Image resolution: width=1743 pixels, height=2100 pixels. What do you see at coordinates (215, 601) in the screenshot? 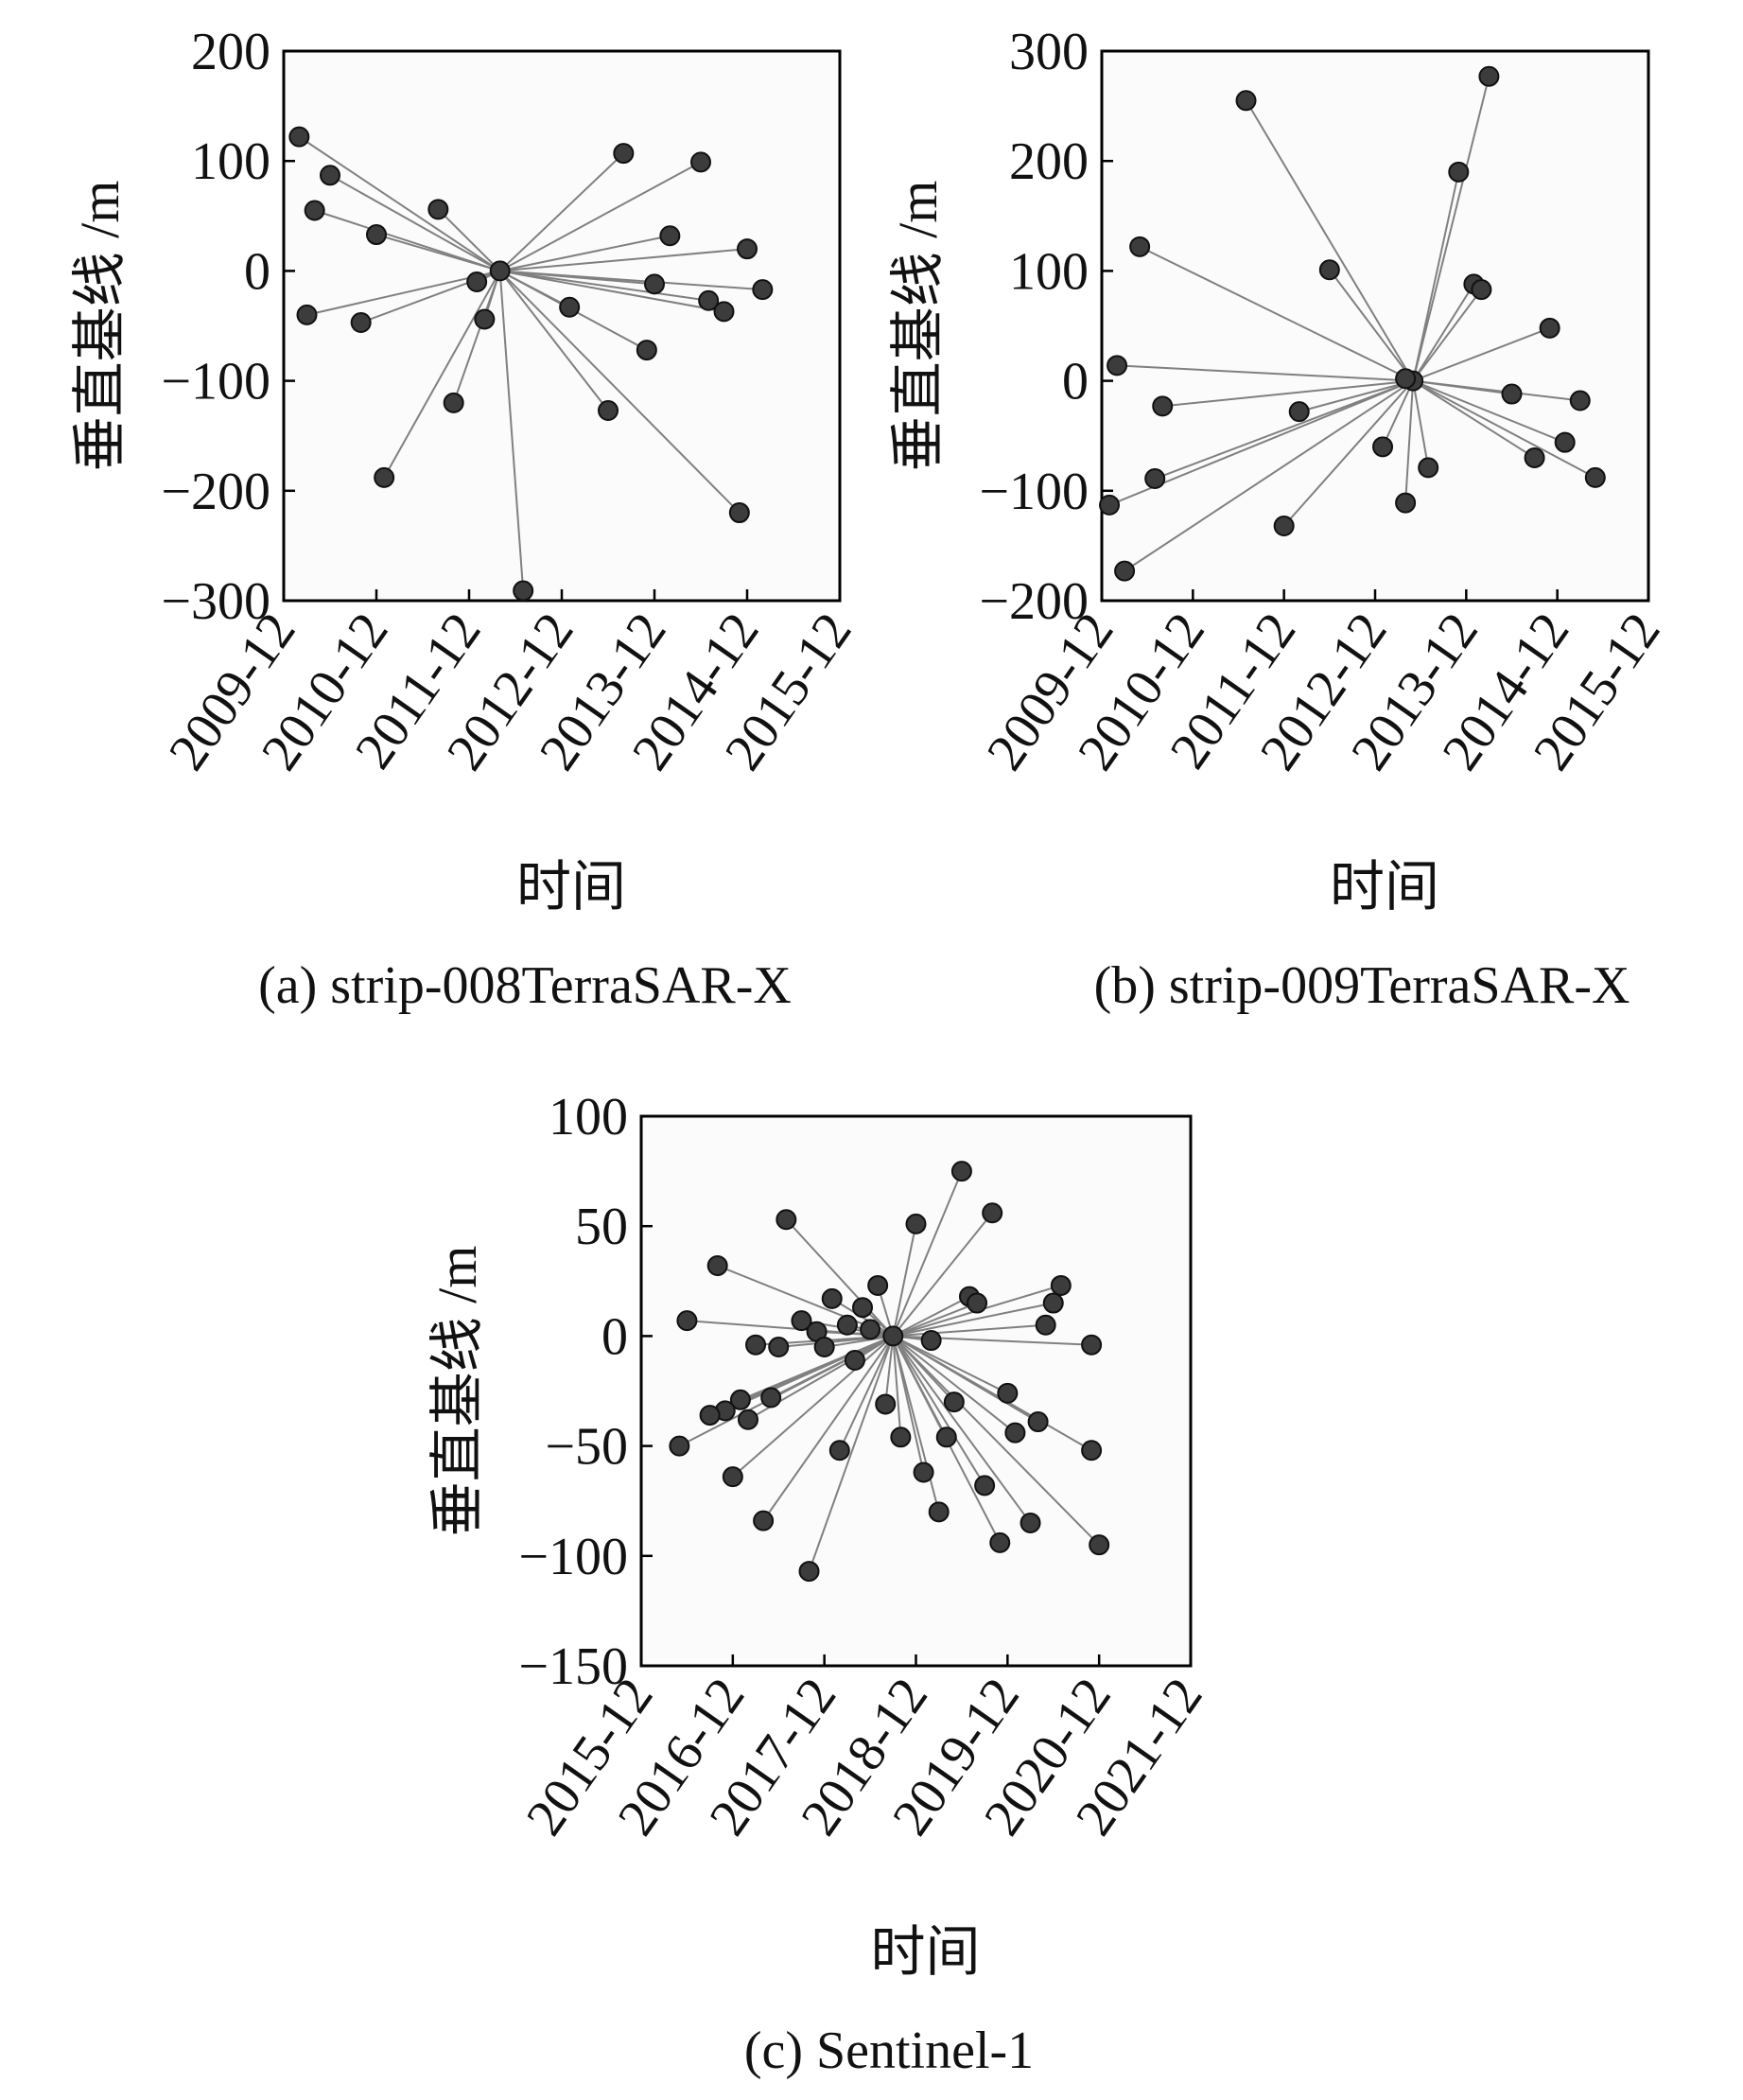
I see `y-tick-label: −300` at bounding box center [215, 601].